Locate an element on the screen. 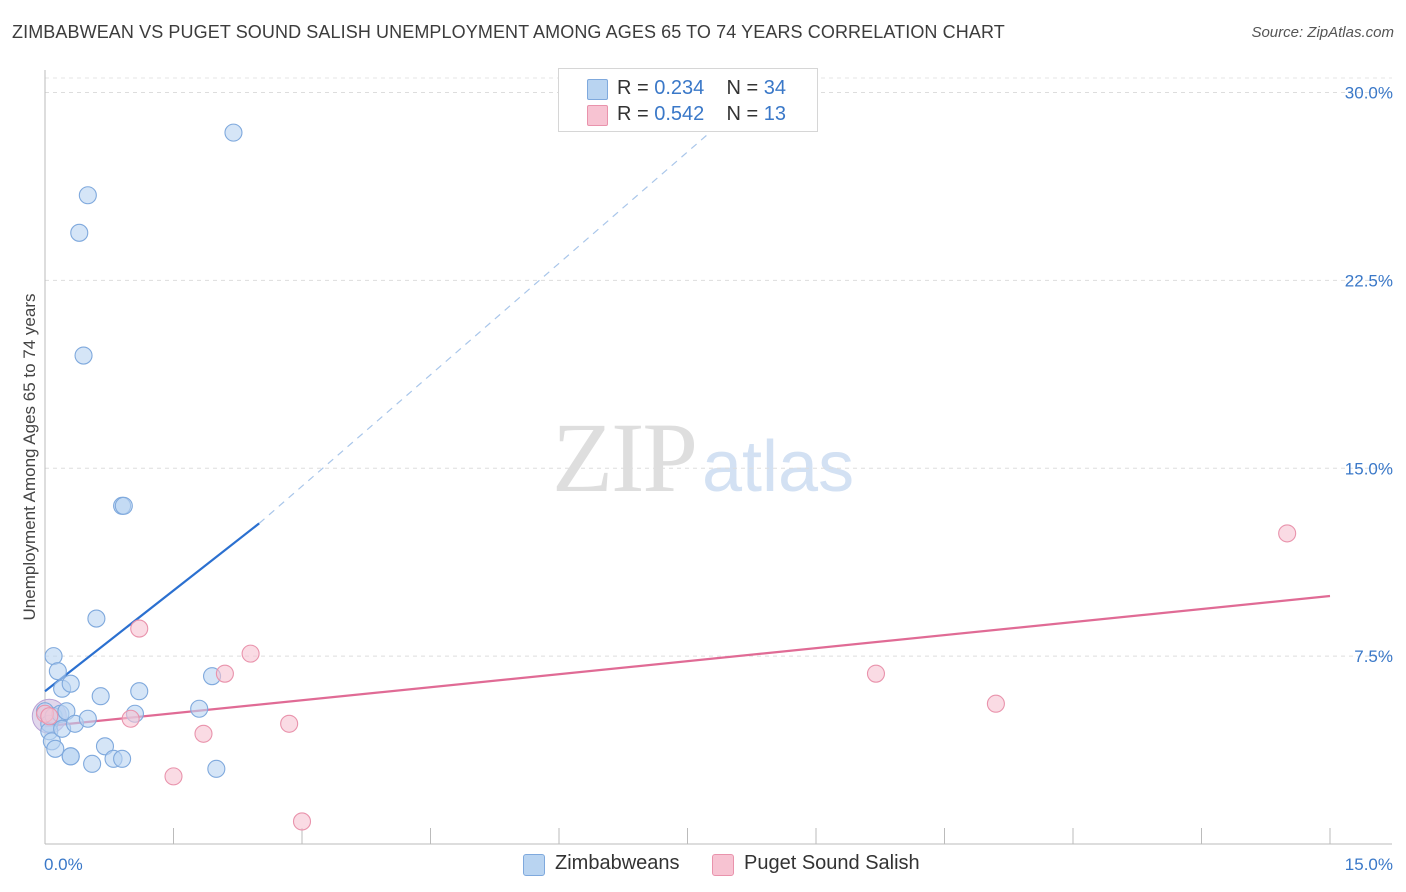  bottom-legend-swatch-zimbabweans is located at coordinates (534, 865).